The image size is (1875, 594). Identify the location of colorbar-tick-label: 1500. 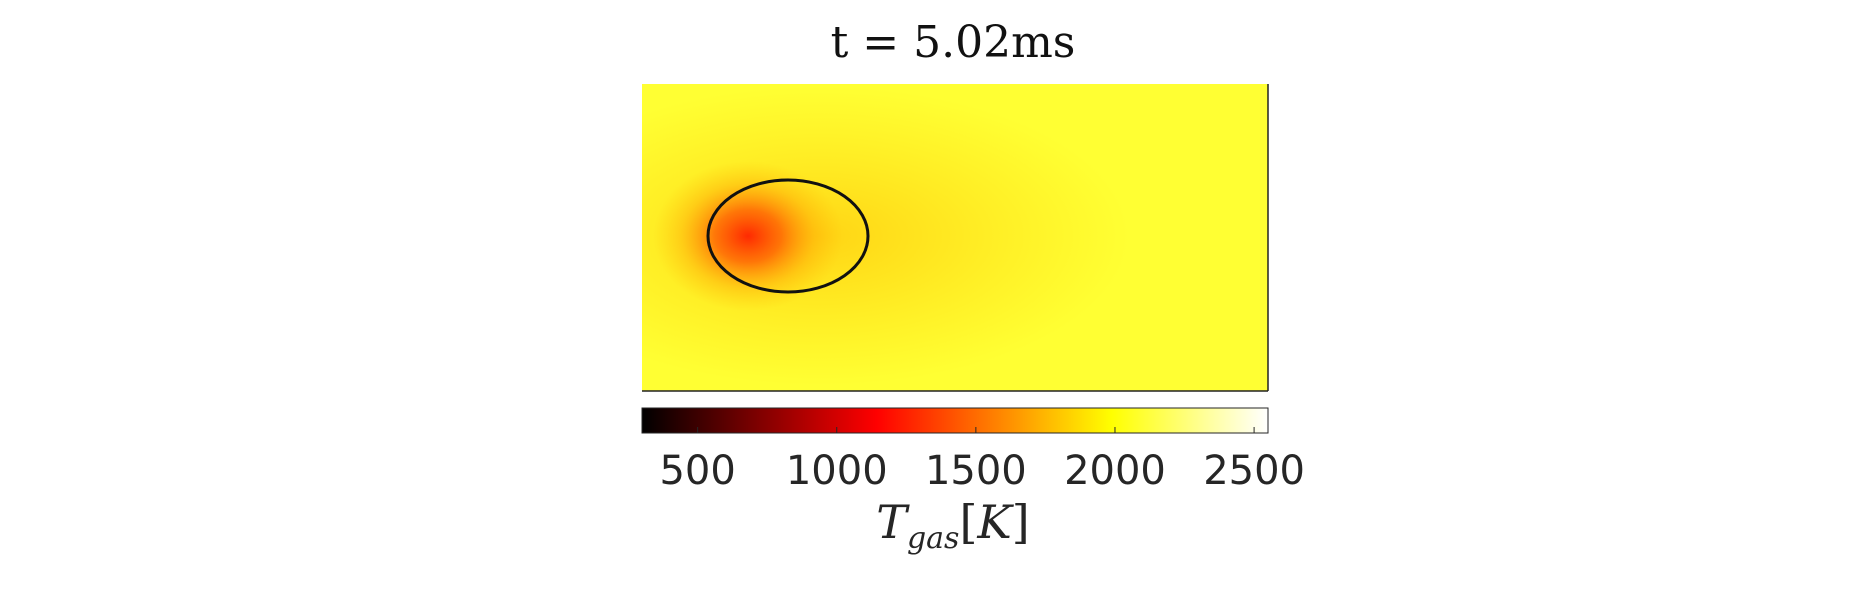
(976, 471).